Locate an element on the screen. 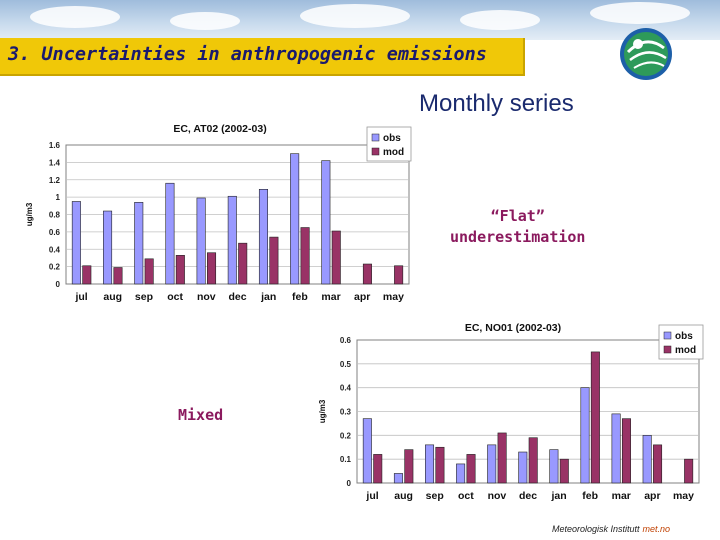 Image resolution: width=720 pixels, height=540 pixels. y-tick-label: 1 is located at coordinates (58, 197).